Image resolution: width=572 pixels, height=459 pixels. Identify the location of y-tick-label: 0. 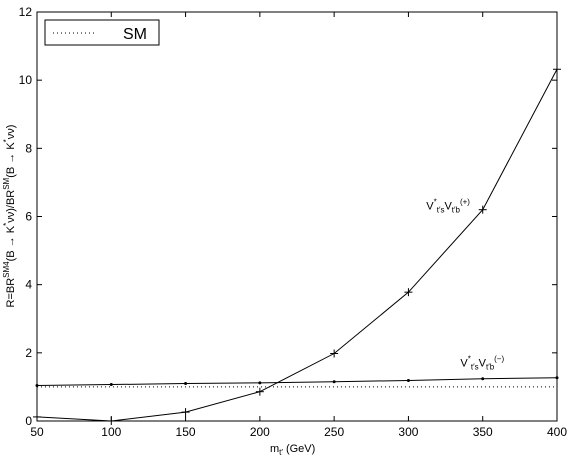
(28, 421).